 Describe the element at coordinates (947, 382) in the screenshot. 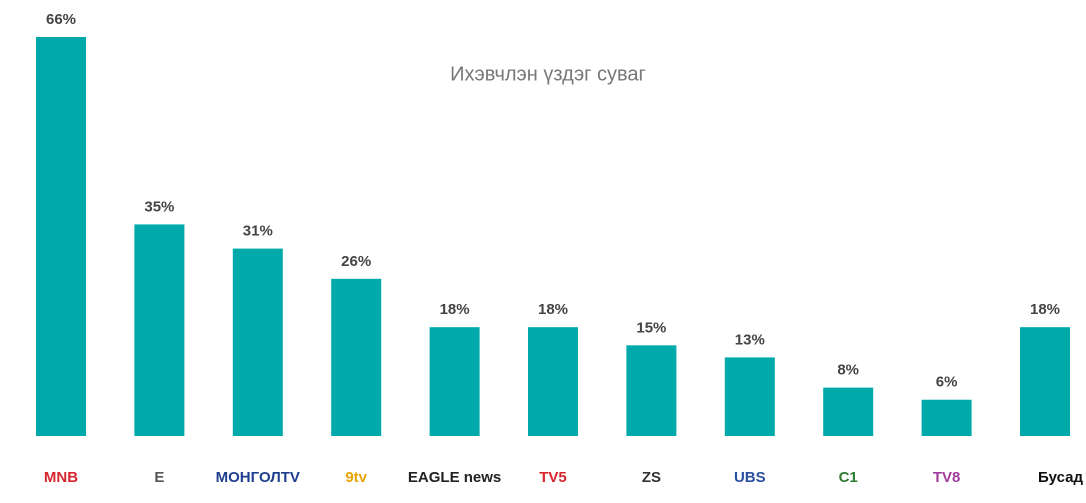

I see `value-label: 6%` at that location.